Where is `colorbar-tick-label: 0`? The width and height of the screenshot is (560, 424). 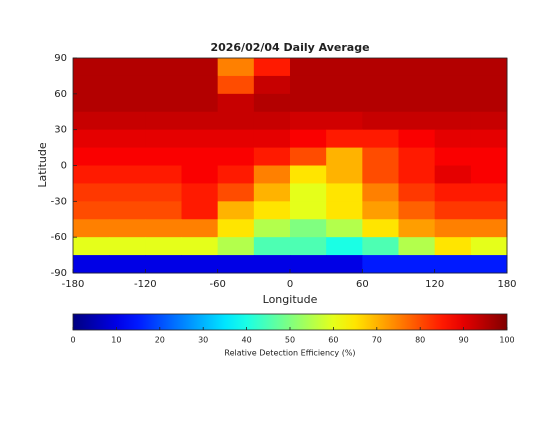
colorbar-tick-label: 0 is located at coordinates (72, 340).